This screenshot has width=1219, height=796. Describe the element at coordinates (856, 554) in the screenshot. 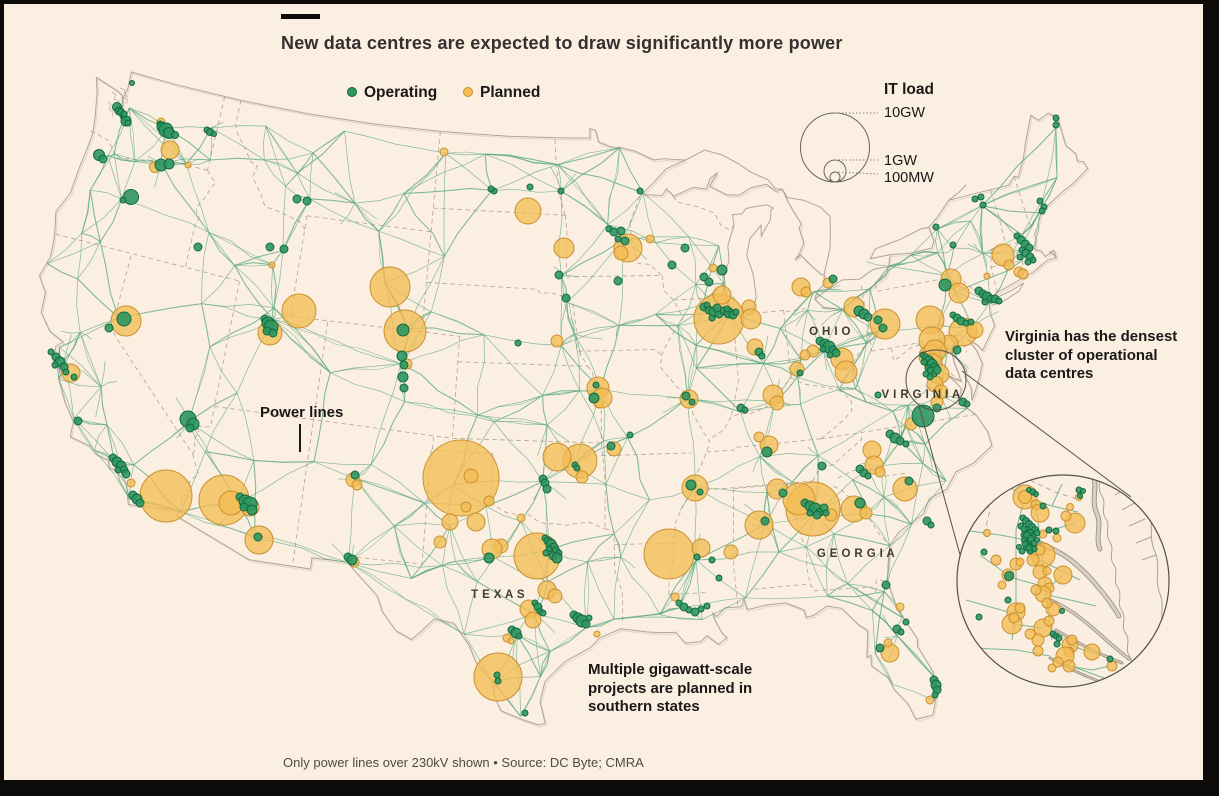

I see `svg-text: G E O R G I A` at that location.